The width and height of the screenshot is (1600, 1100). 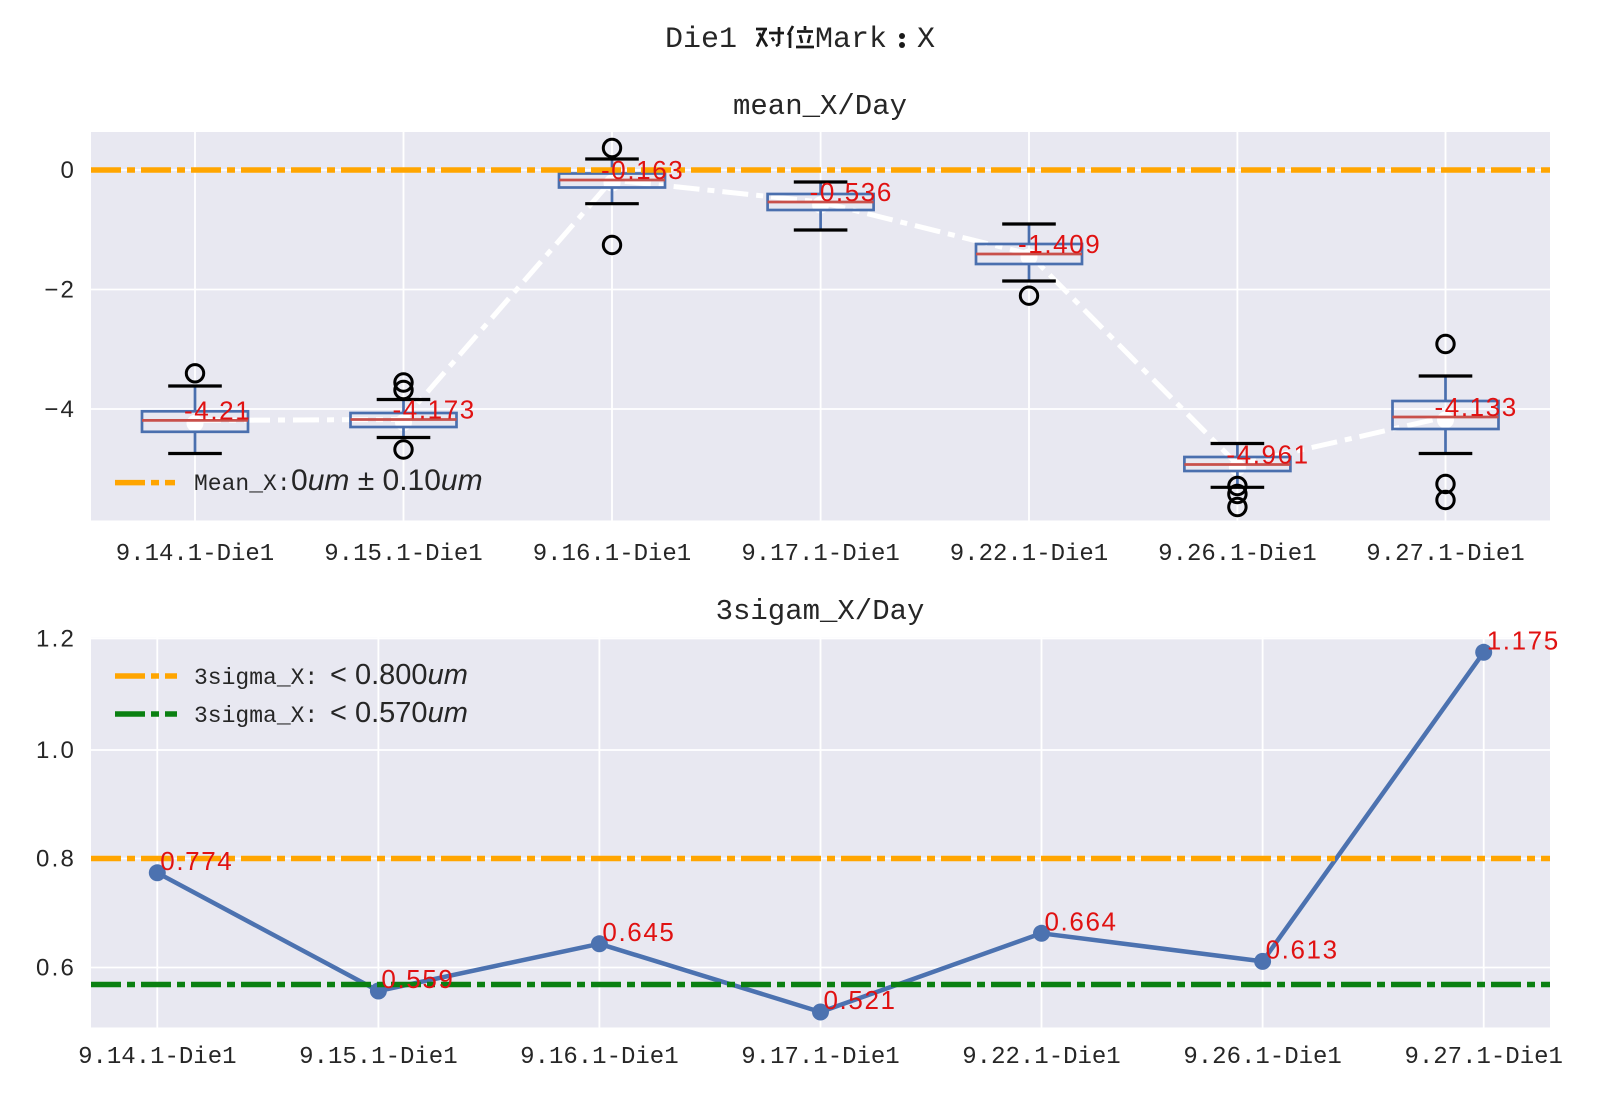 I want to click on svg-text: -1.409, so click(x=1059, y=244).